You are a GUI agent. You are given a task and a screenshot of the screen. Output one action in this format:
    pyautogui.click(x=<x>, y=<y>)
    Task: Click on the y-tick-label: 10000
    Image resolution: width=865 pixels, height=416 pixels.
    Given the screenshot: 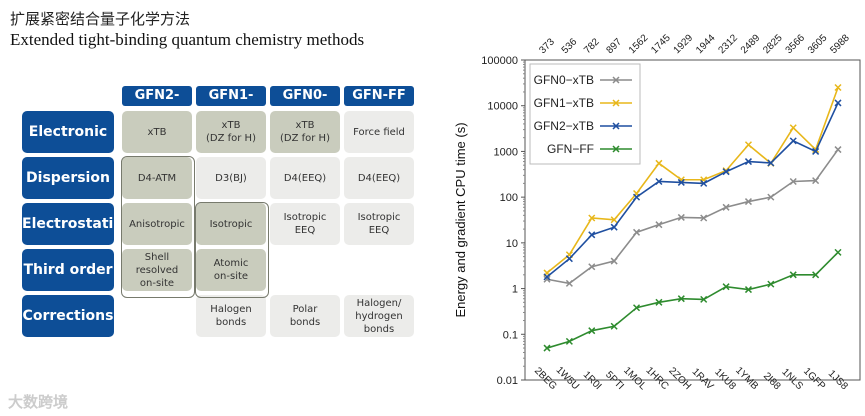 What is the action you would take?
    pyautogui.click(x=502, y=107)
    